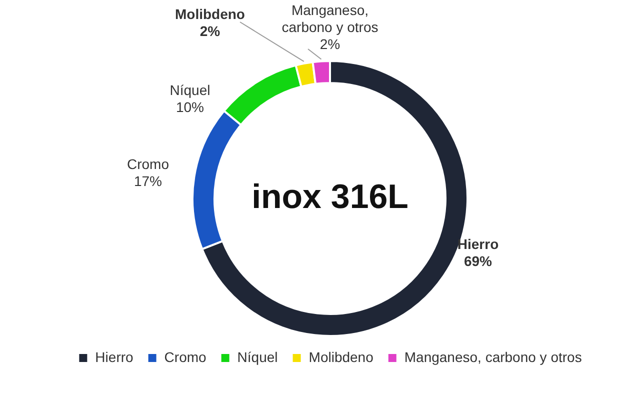 Image resolution: width=632 pixels, height=393 pixels. Describe the element at coordinates (478, 244) in the screenshot. I see `slice-label: Hierro` at that location.